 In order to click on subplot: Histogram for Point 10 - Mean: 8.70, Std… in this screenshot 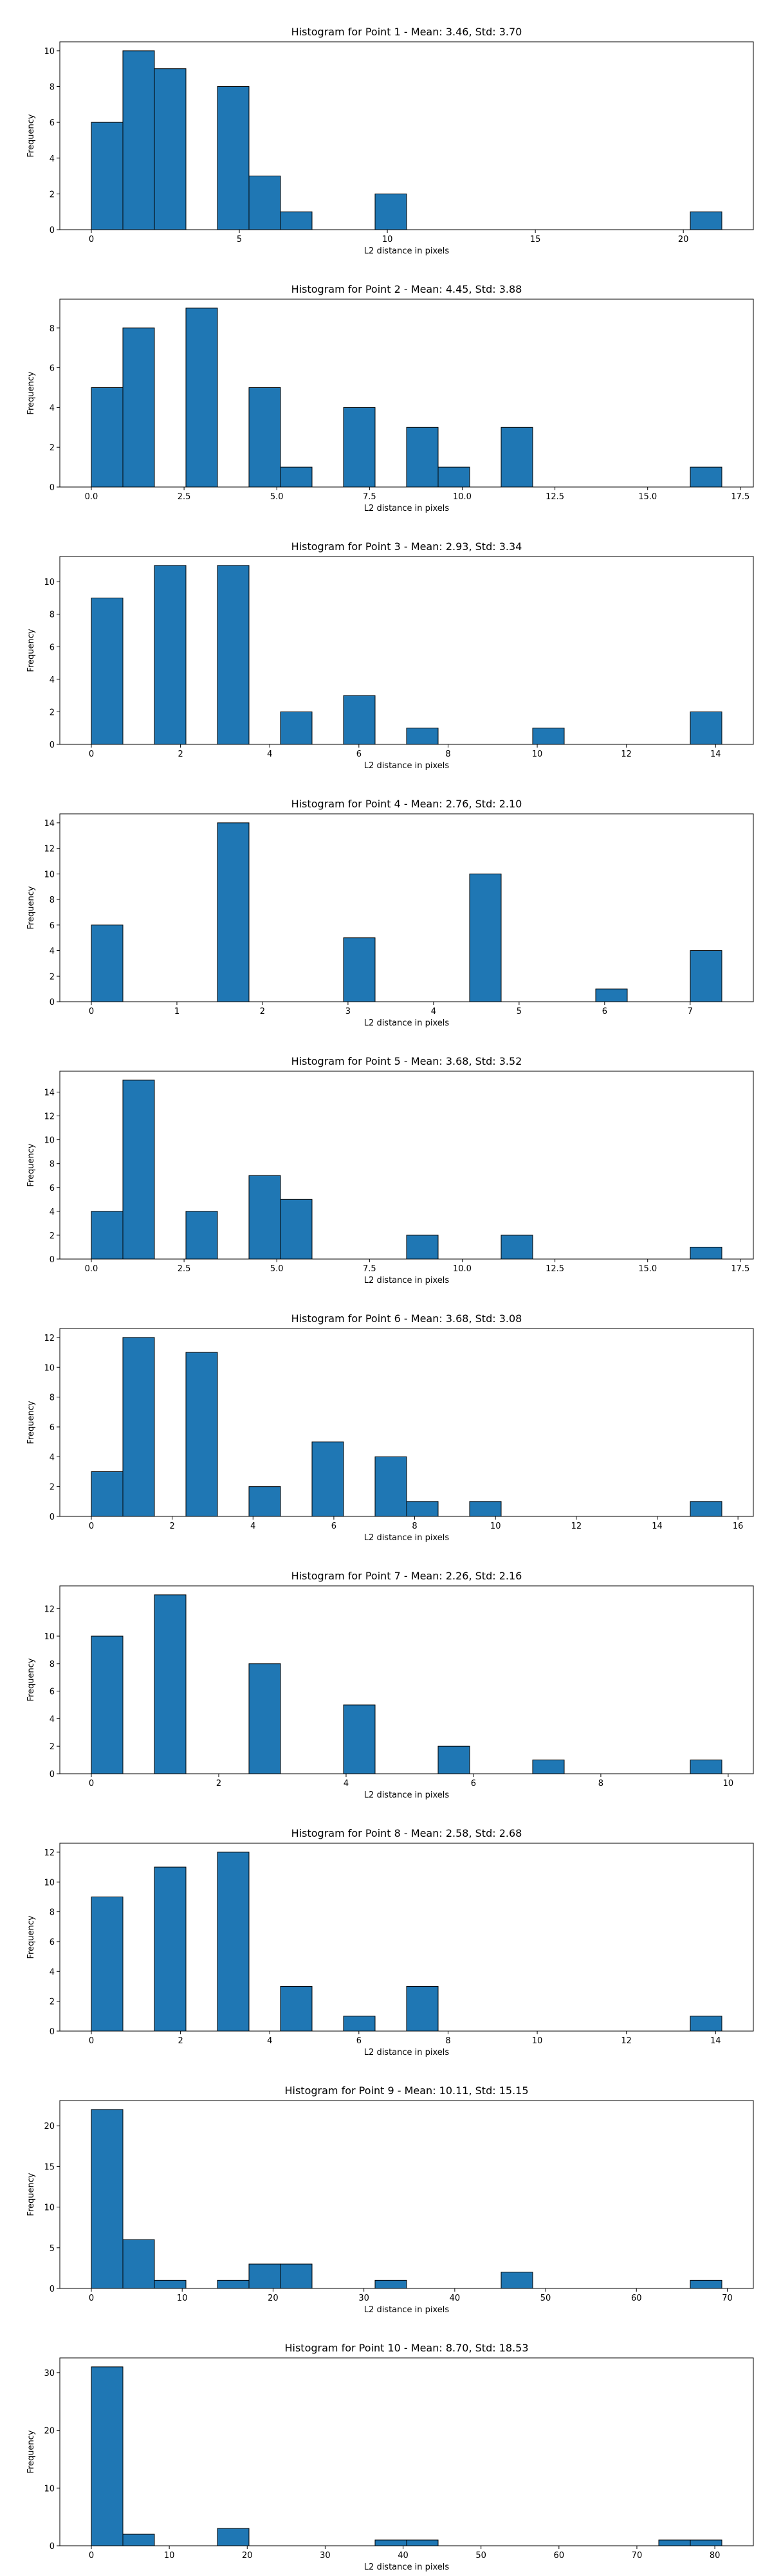, I will do `click(390, 2457)`.